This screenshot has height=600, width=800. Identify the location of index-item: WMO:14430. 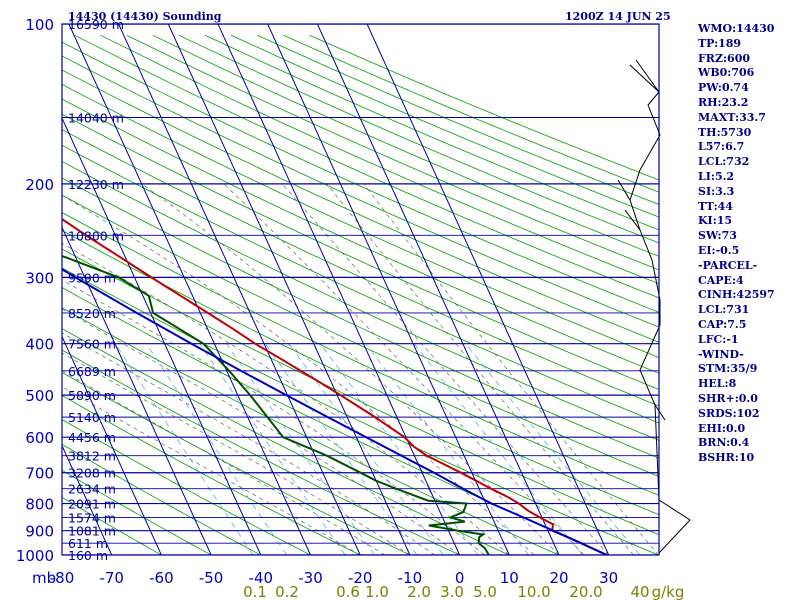
(736, 28).